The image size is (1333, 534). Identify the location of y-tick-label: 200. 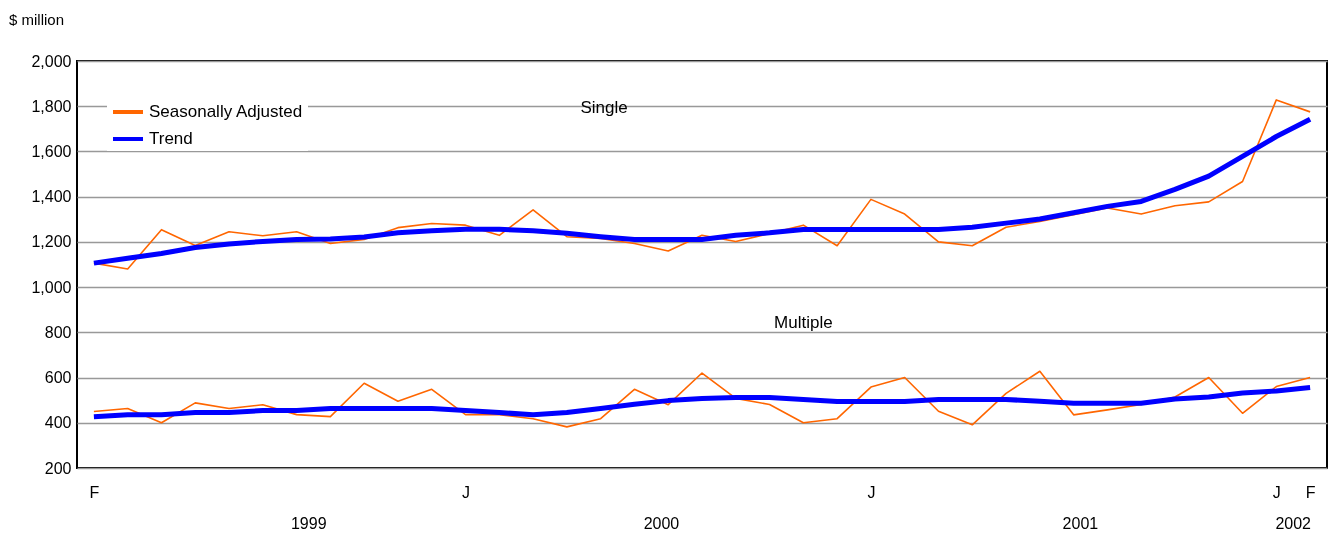
(58, 468).